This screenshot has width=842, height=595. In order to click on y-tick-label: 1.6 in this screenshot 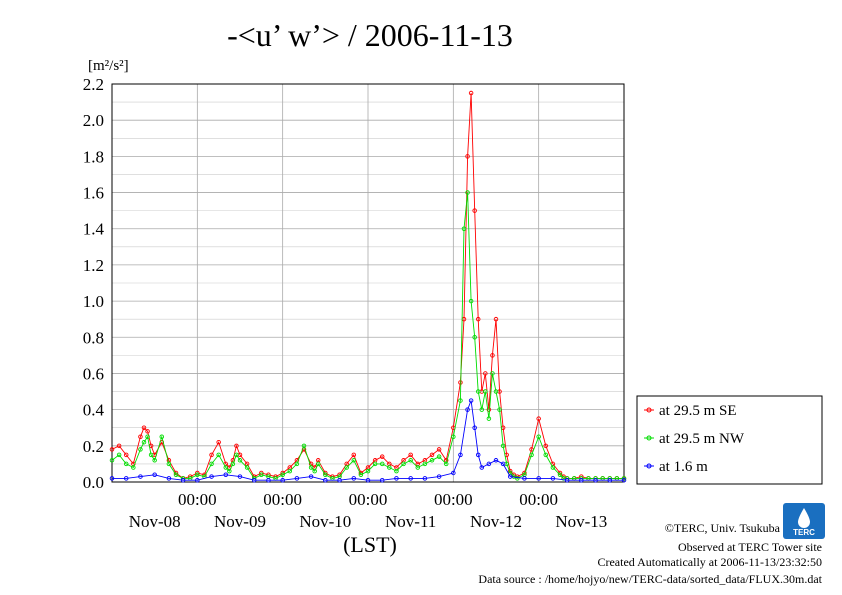, I will do `click(93, 193)`.